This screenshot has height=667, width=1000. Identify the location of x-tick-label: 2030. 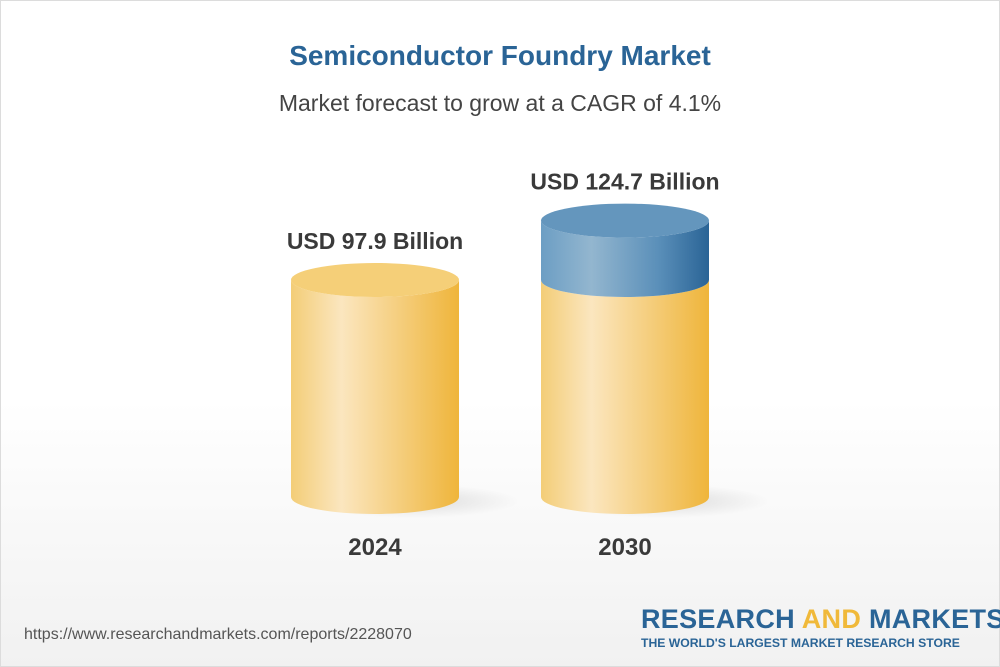
(624, 547).